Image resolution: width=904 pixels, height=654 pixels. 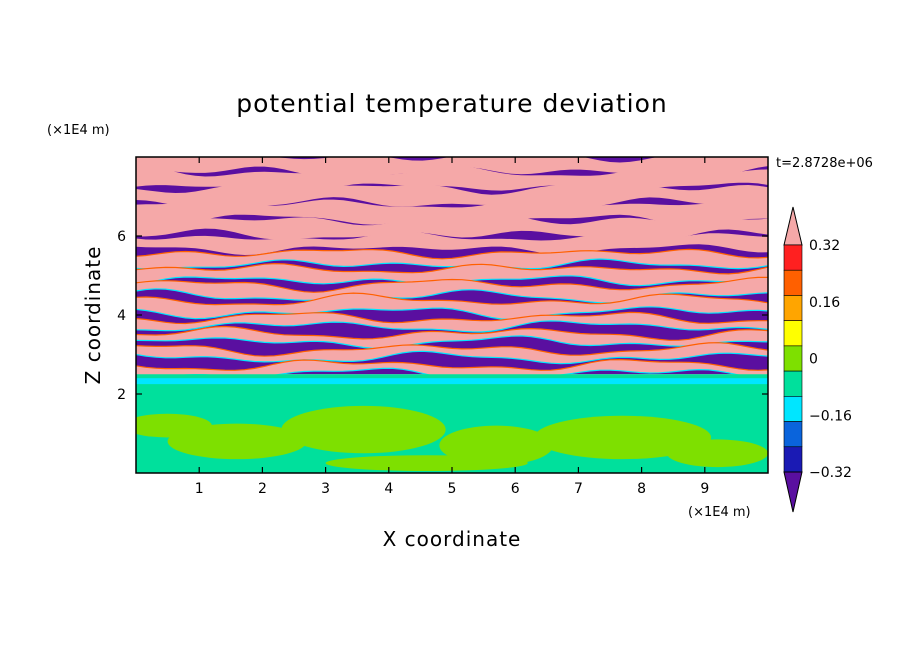 I want to click on colorbar-label: −0.32, so click(x=830, y=473).